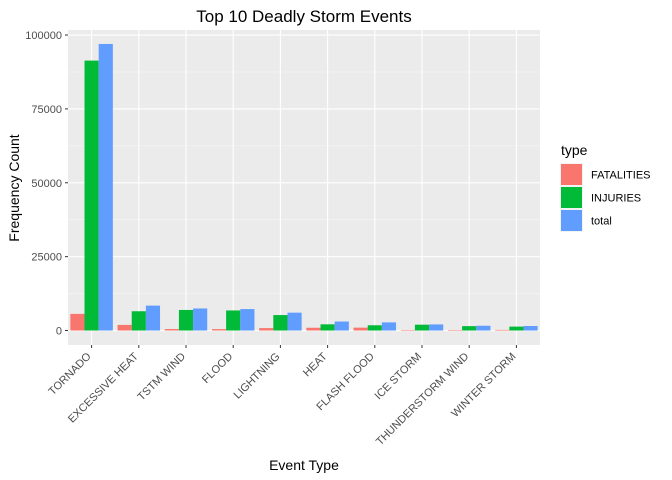 The image size is (672, 480). I want to click on x-axis-title: Event Type, so click(304, 465).